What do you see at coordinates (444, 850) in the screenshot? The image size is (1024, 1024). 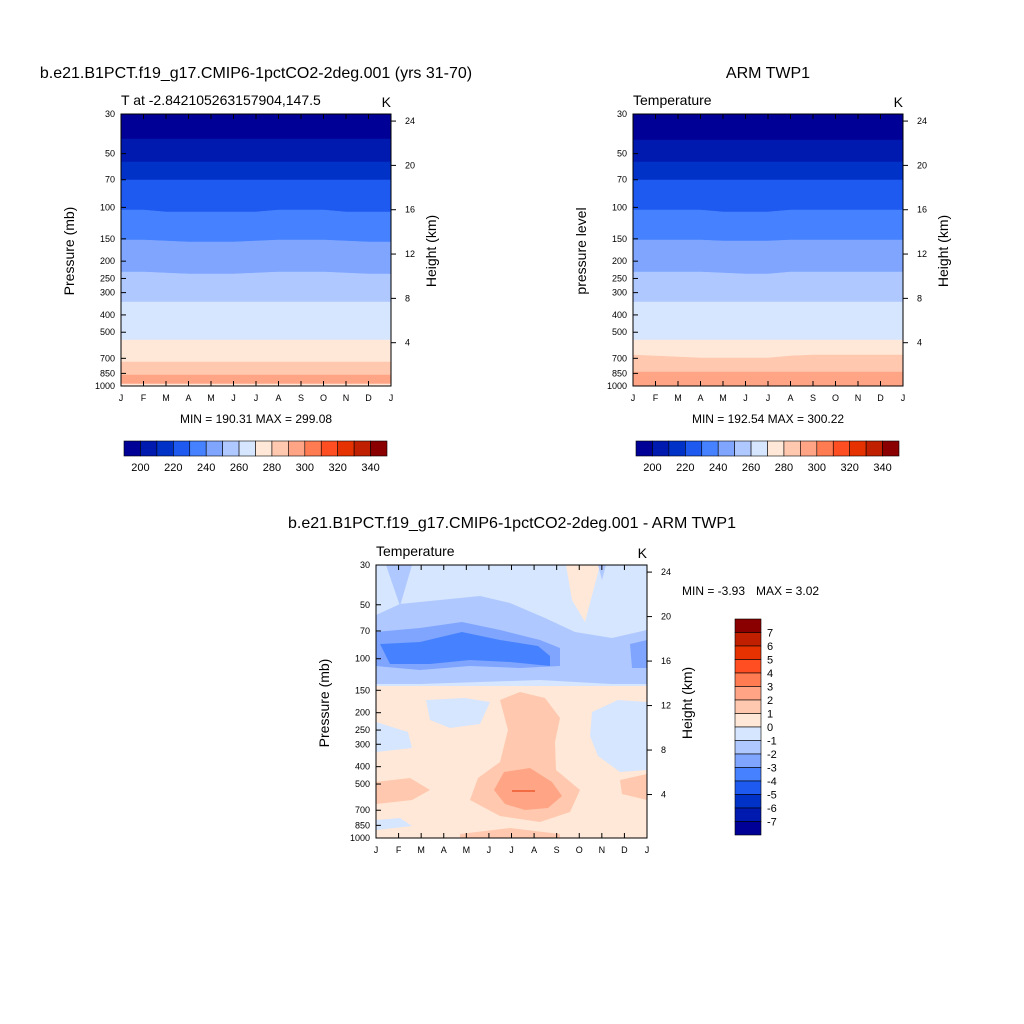 I see `panel3-xtick-label: A` at bounding box center [444, 850].